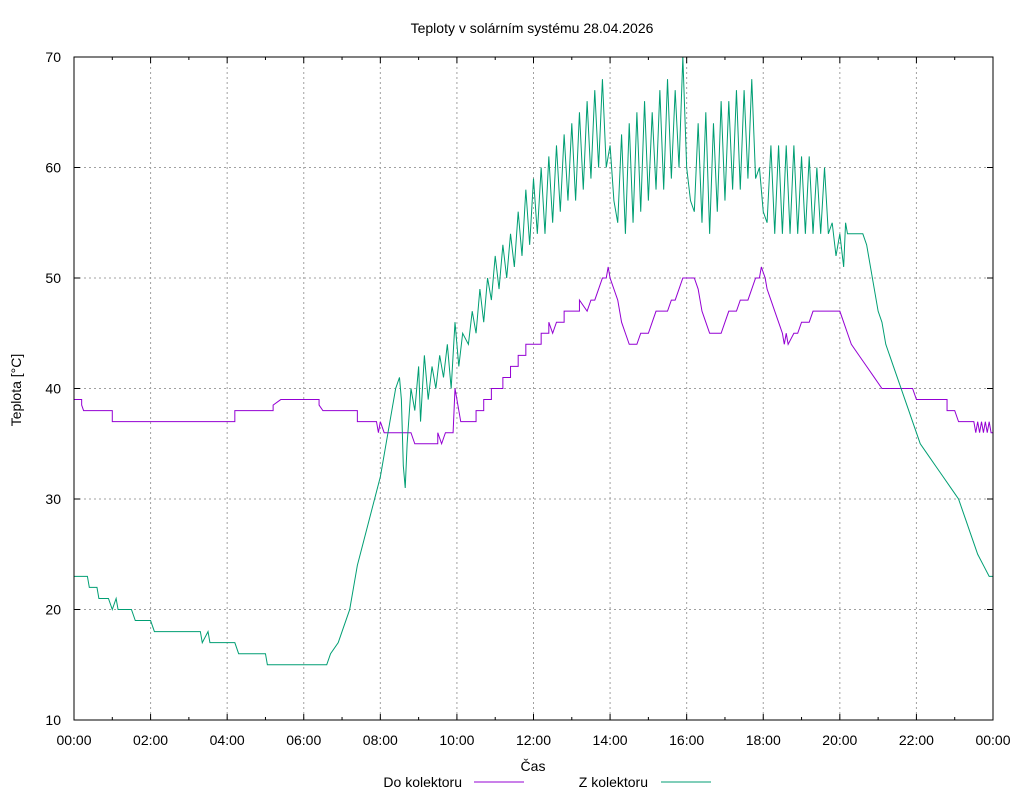 The height and width of the screenshot is (800, 1024). What do you see at coordinates (53, 168) in the screenshot?
I see `y-tick-label: 60` at bounding box center [53, 168].